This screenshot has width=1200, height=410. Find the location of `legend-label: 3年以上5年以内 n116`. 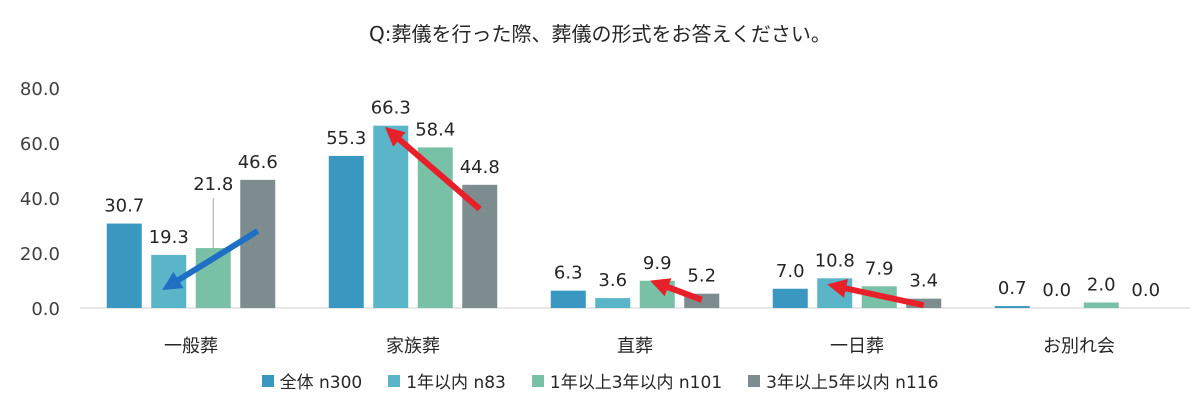

legend-label: 3年以上5年以内 n116 is located at coordinates (852, 383).